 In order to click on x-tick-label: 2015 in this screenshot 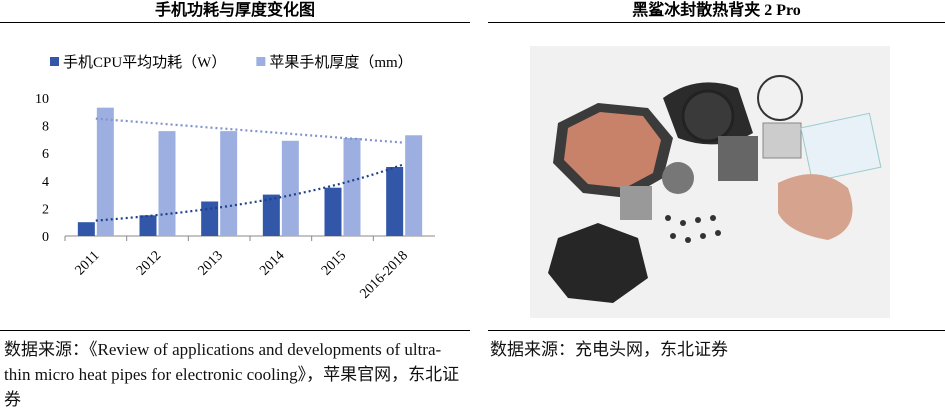, I will do `click(334, 263)`.